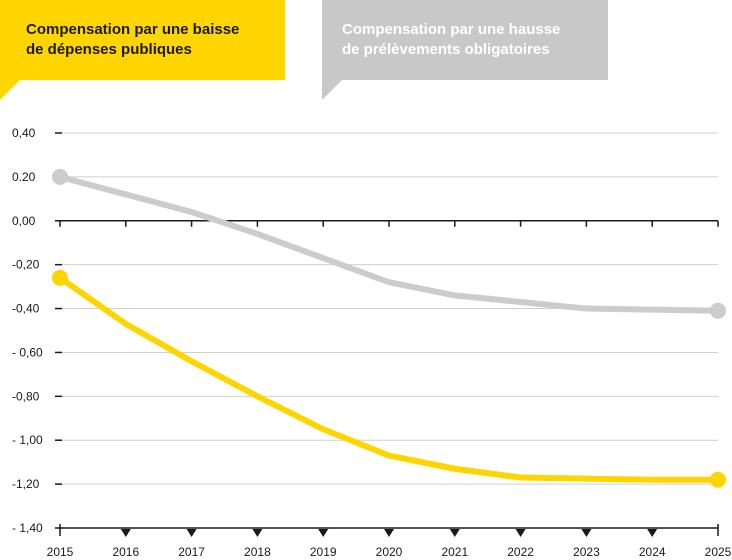 The height and width of the screenshot is (560, 732). Describe the element at coordinates (60, 176) in the screenshot. I see `series-tax-increase-start-point` at that location.